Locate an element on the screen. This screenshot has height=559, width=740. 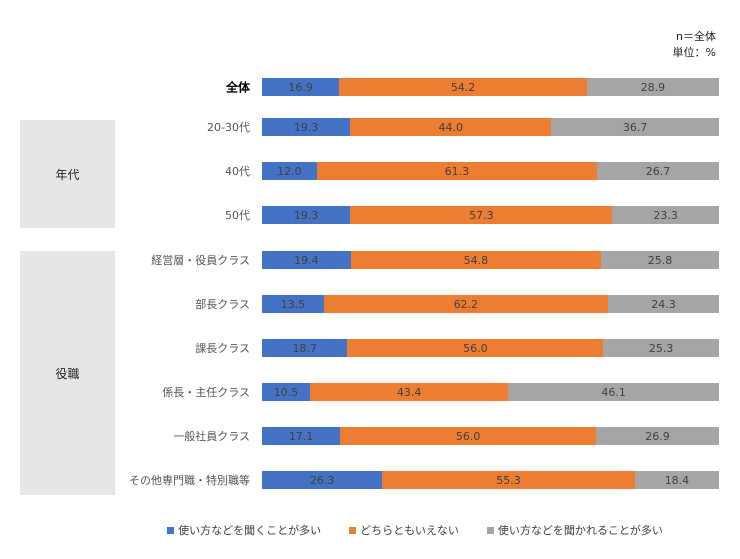
group-label-position: 役職 is located at coordinates (67, 373).